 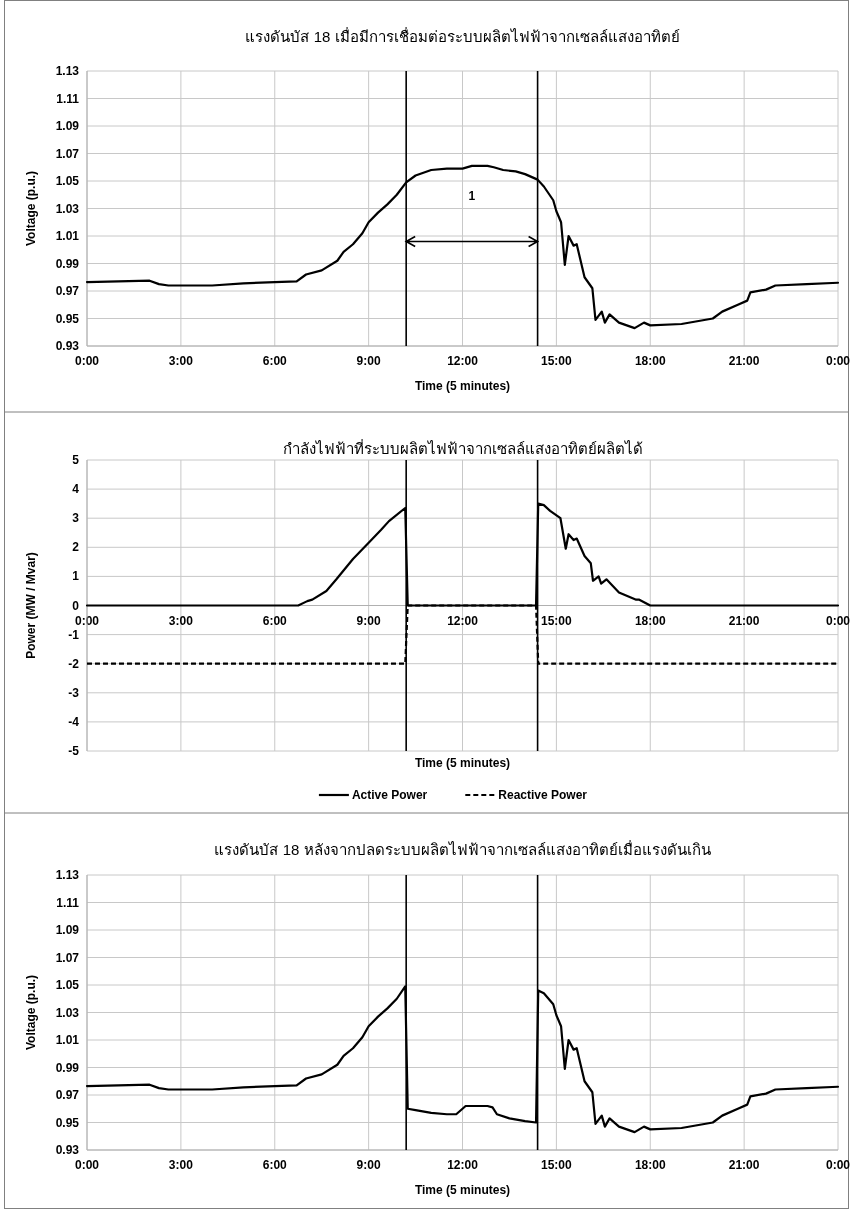 I want to click on y-tick-label: 5, so click(x=76, y=460).